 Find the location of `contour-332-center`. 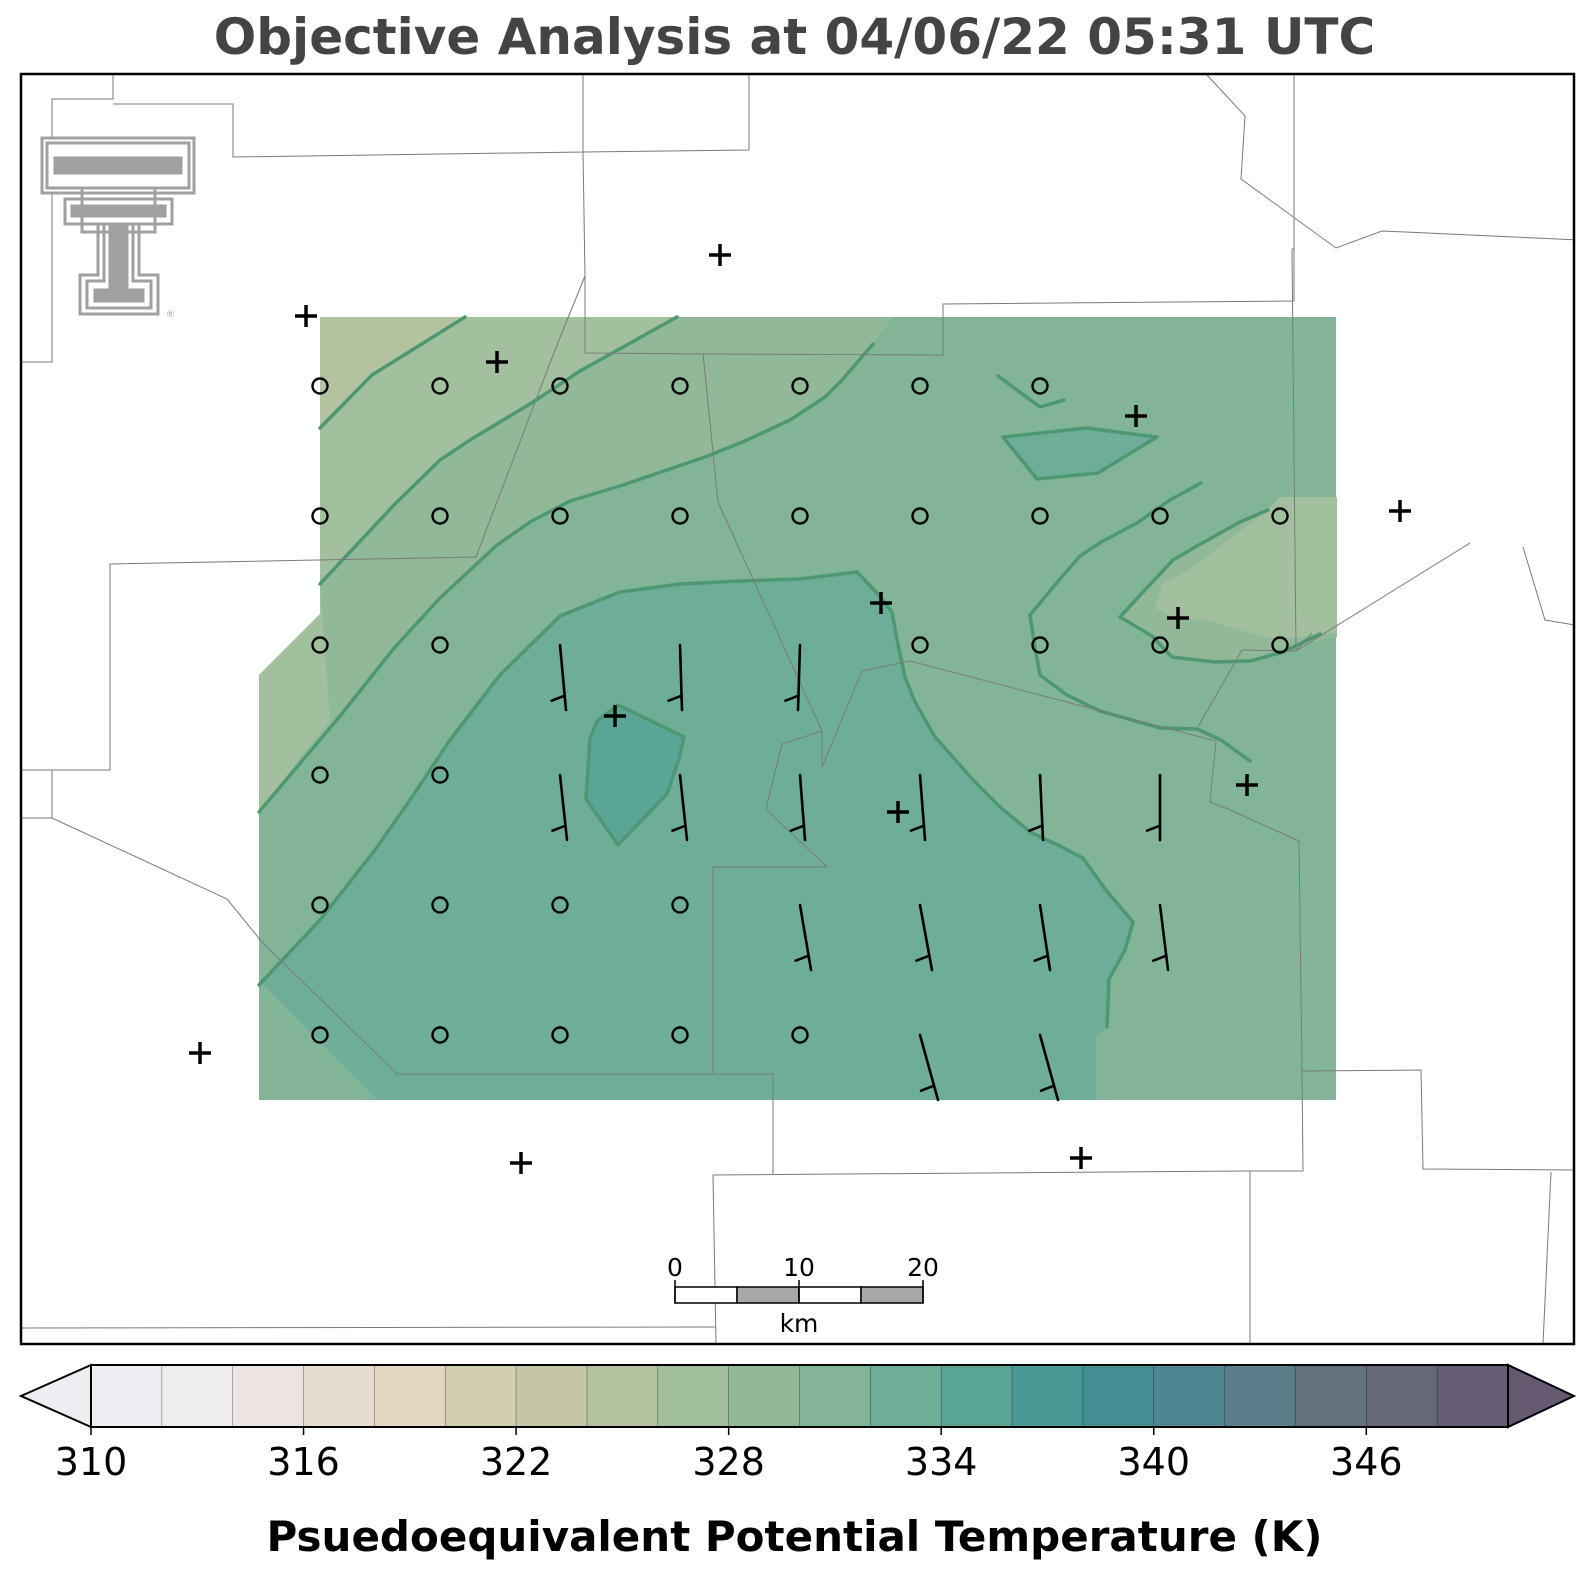

contour-332-center is located at coordinates (635, 775).